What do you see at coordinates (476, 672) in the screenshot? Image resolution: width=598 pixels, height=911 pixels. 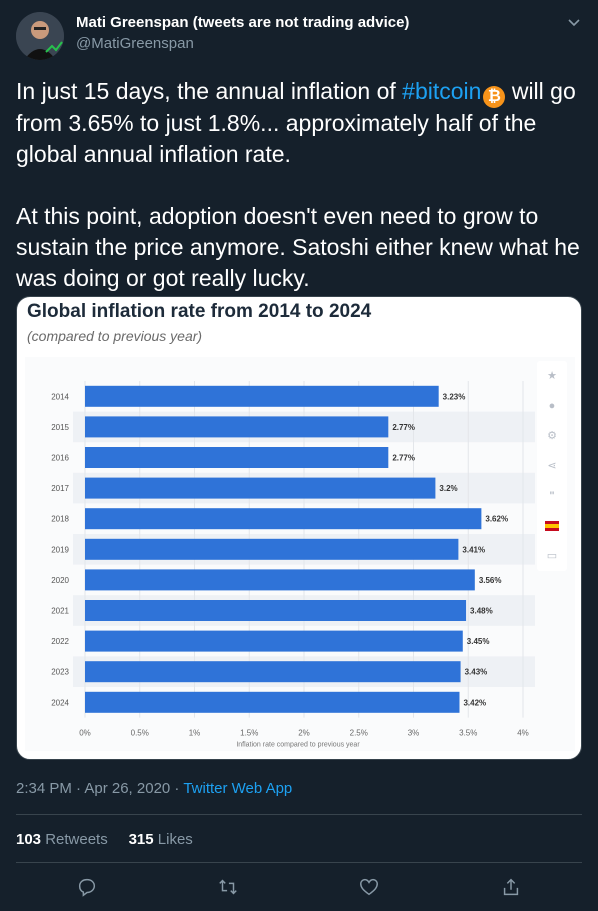 I see `data-label: 3.43%` at bounding box center [476, 672].